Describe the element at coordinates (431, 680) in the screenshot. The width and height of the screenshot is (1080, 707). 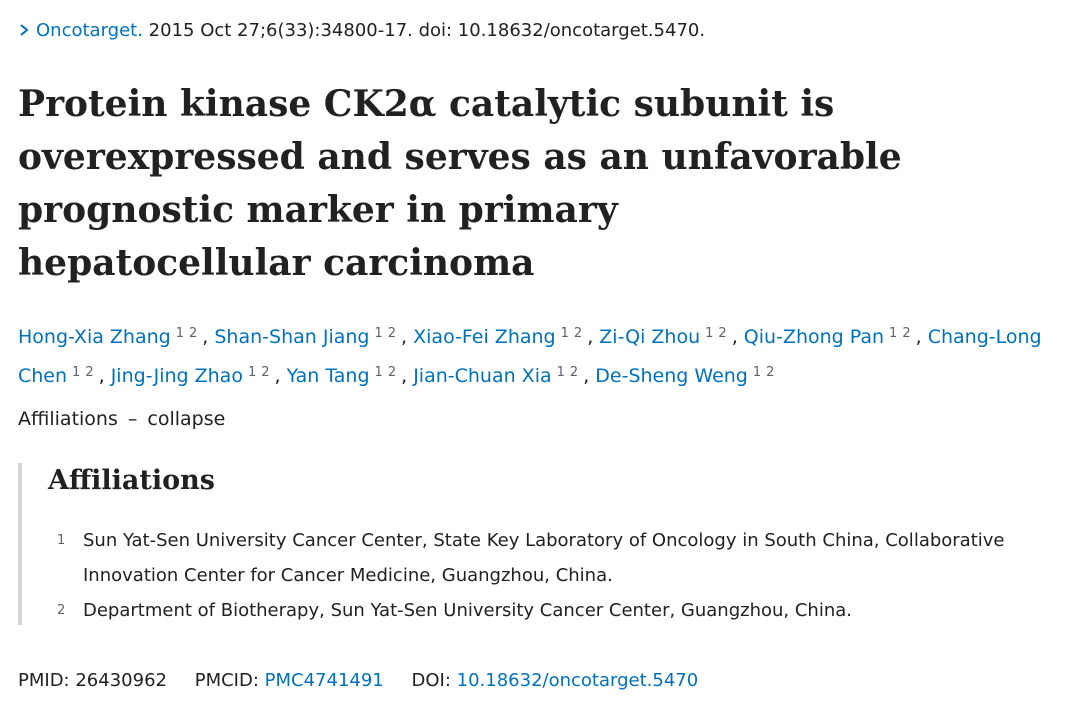
I see `doi-label: DOI:` at that location.